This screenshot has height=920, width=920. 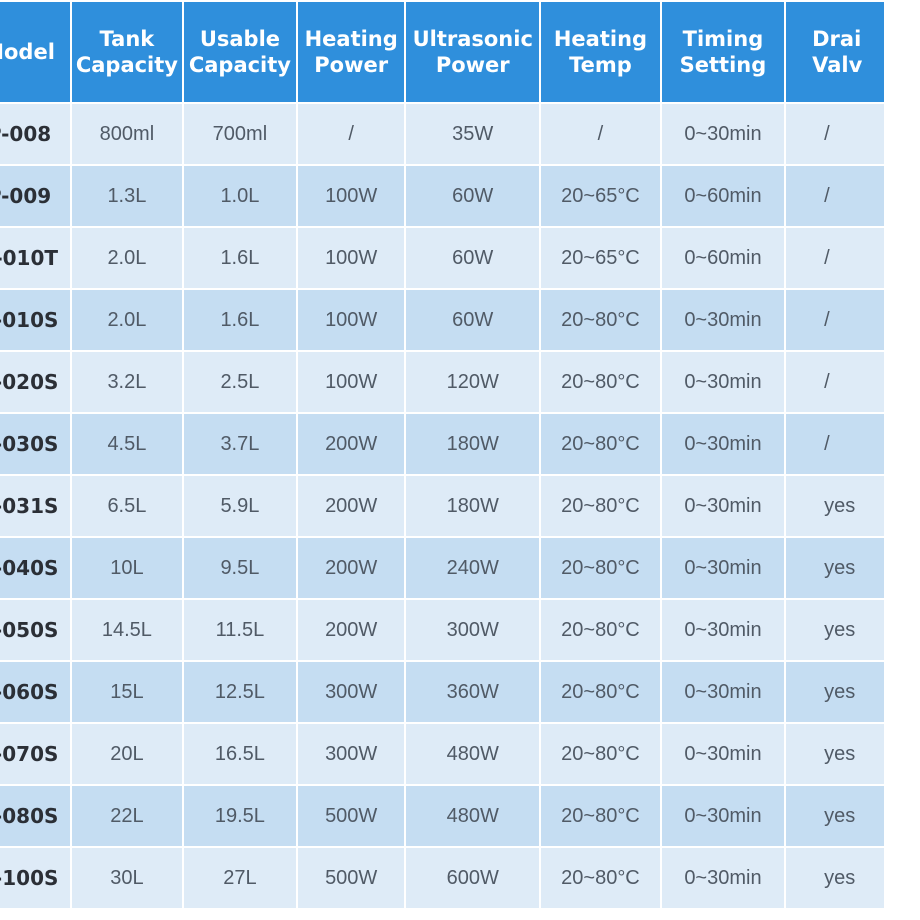 I want to click on cell-tank-capacity: 14.5L, so click(x=127, y=630).